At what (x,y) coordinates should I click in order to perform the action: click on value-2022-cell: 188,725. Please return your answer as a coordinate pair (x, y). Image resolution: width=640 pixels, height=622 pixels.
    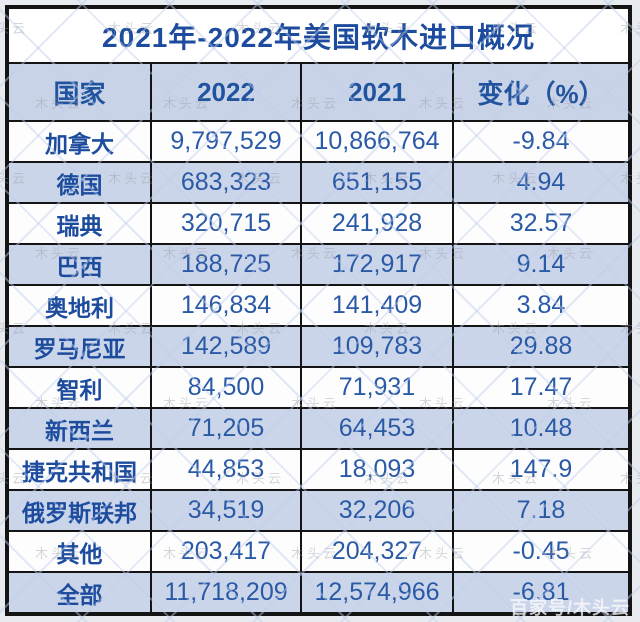
    Looking at the image, I should click on (226, 264).